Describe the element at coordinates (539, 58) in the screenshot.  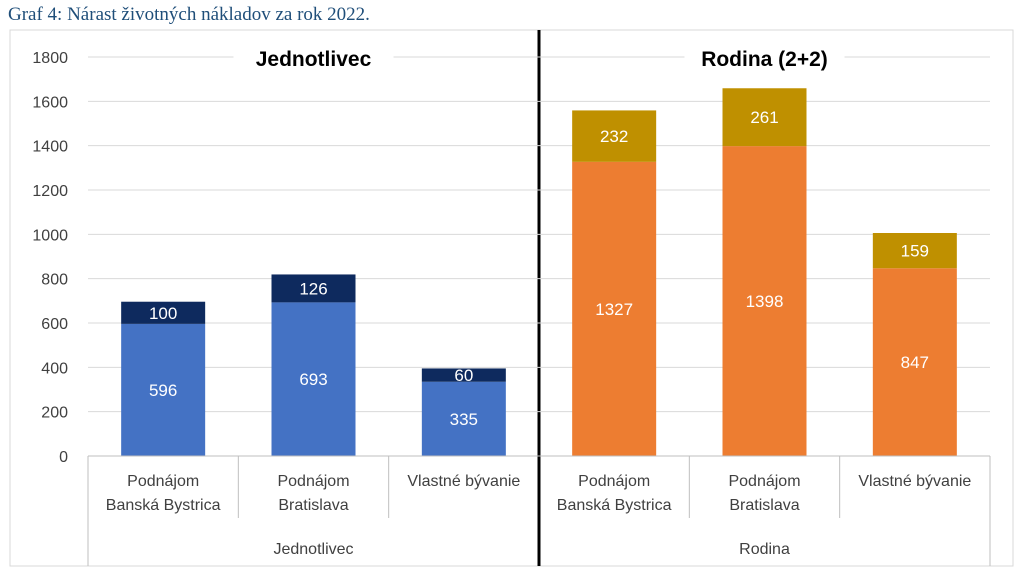
I see `panel-titles: Jednotlivec Rodina (2+2)` at that location.